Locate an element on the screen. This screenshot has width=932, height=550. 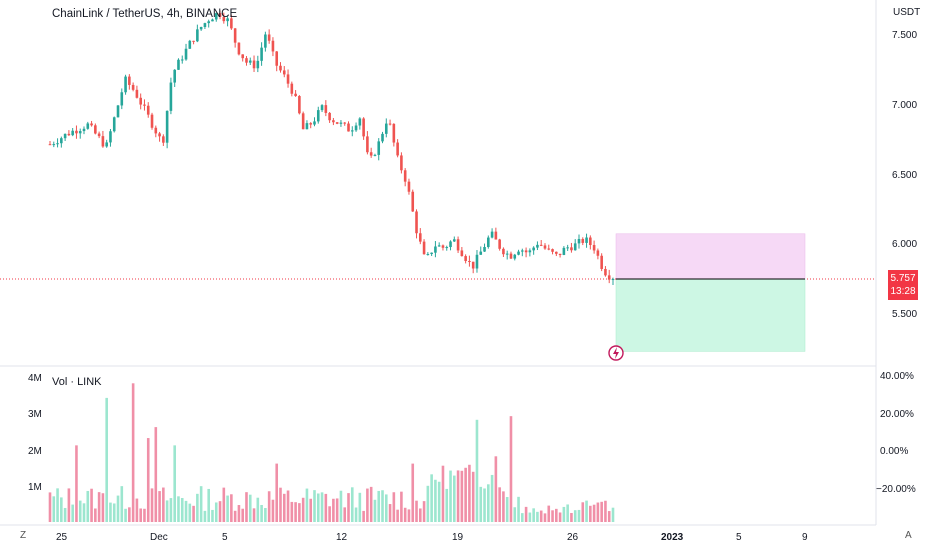
stop-zone is located at coordinates (710, 315).